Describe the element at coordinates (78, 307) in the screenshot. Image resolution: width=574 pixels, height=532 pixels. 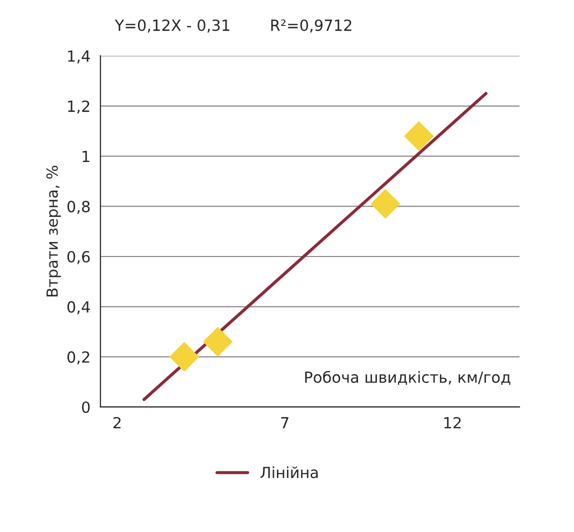
I see `y-tick-label: 0,4` at that location.